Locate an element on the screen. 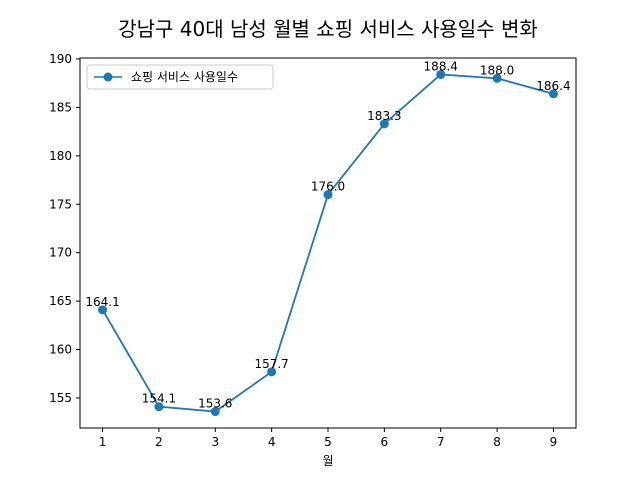 The image size is (640, 480). legend-marker-swatch is located at coordinates (108, 77).